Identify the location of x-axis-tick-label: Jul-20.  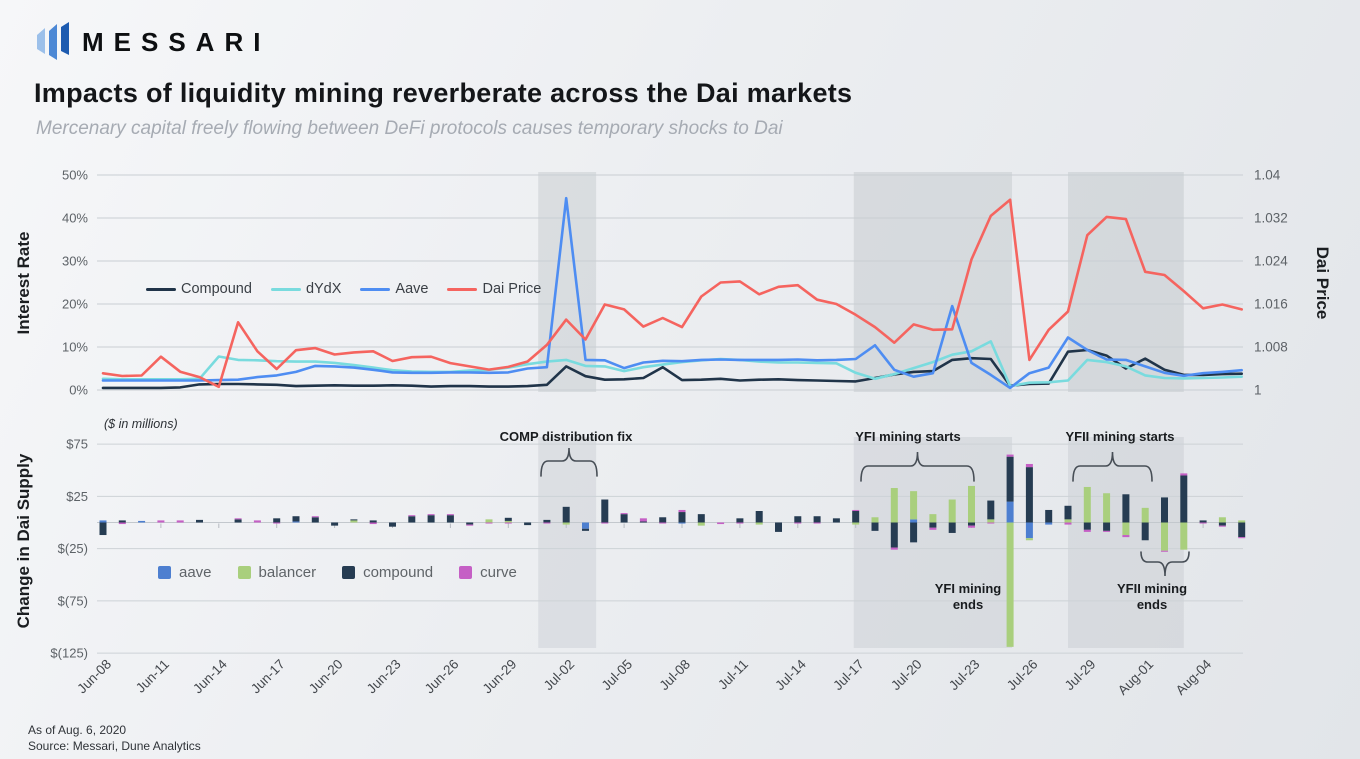
(906, 675).